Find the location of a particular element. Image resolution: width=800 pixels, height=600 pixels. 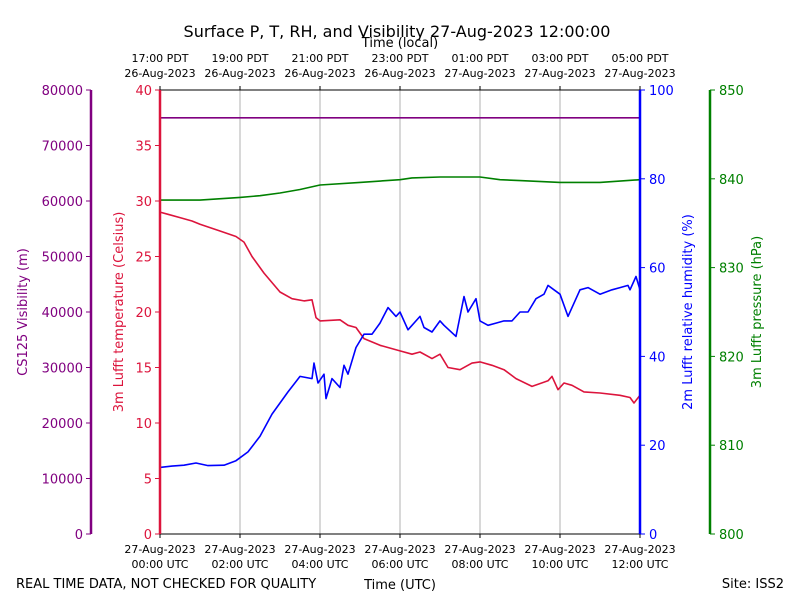

pressure-tick-label: 810 is located at coordinates (731, 446).